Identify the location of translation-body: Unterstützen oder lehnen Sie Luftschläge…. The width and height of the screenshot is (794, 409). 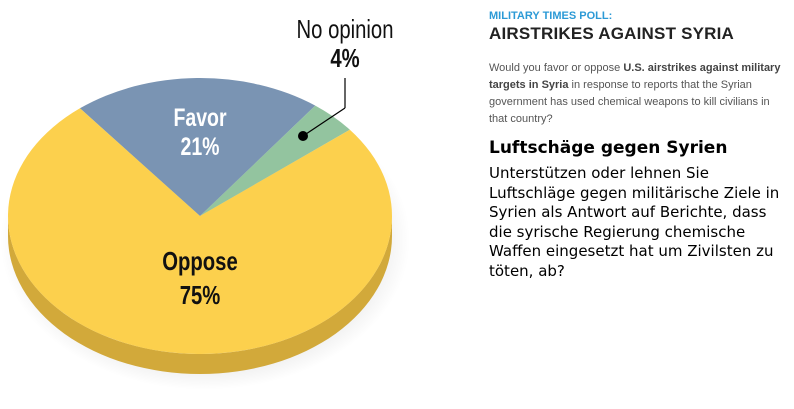
(634, 222).